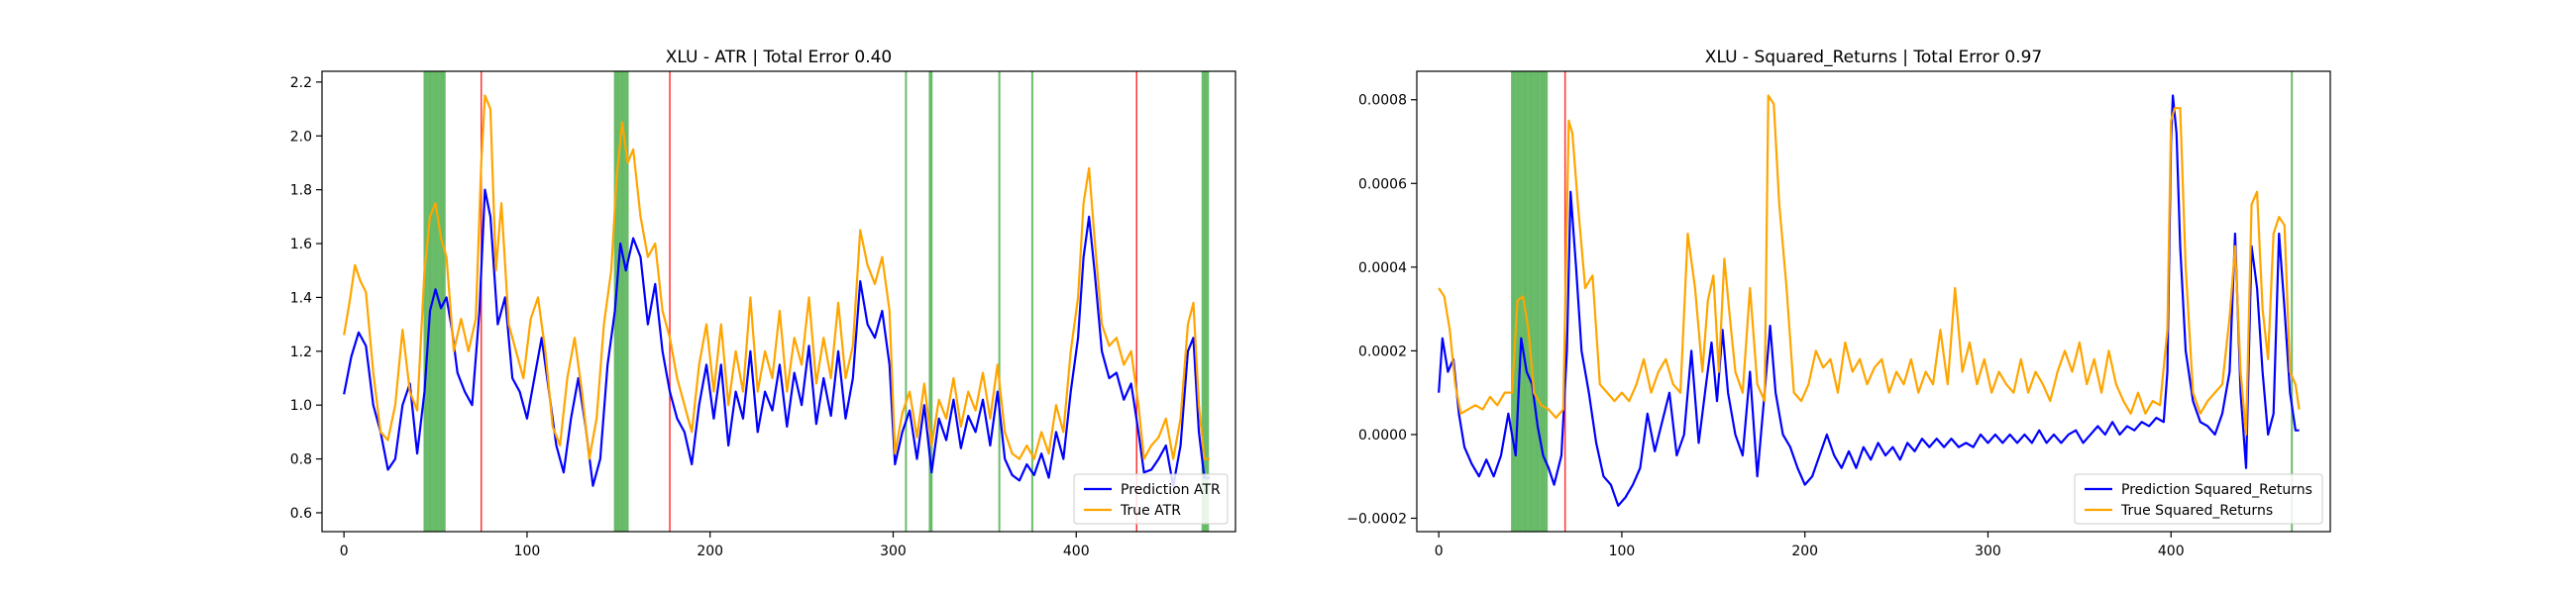 The height and width of the screenshot is (594, 2576). Describe the element at coordinates (301, 137) in the screenshot. I see `atr-y-tick-label: 2.0` at that location.